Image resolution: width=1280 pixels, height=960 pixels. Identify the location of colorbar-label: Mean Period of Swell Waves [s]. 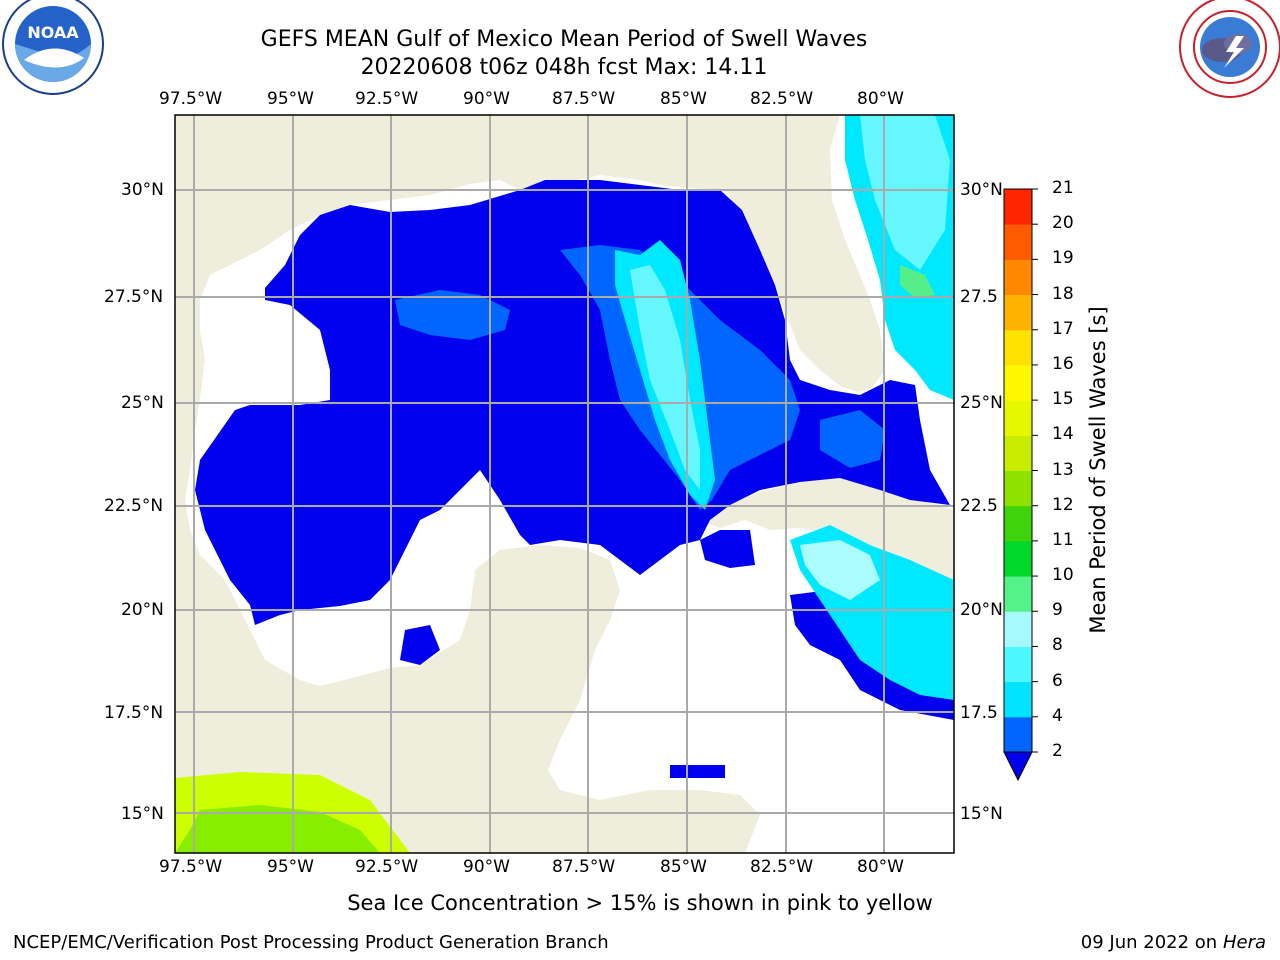
(1098, 470).